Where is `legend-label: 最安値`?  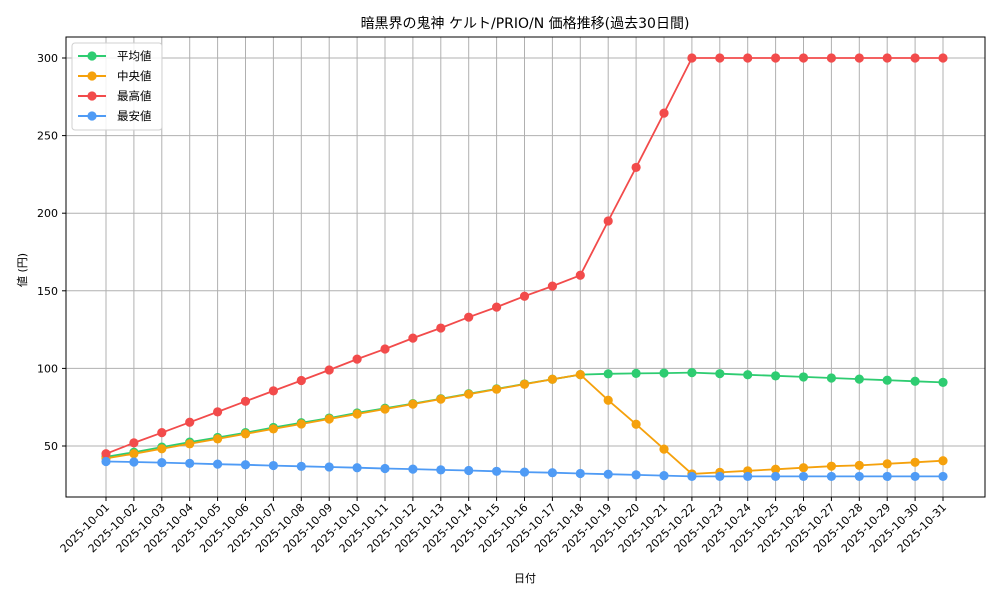 legend-label: 最安値 is located at coordinates (134, 116).